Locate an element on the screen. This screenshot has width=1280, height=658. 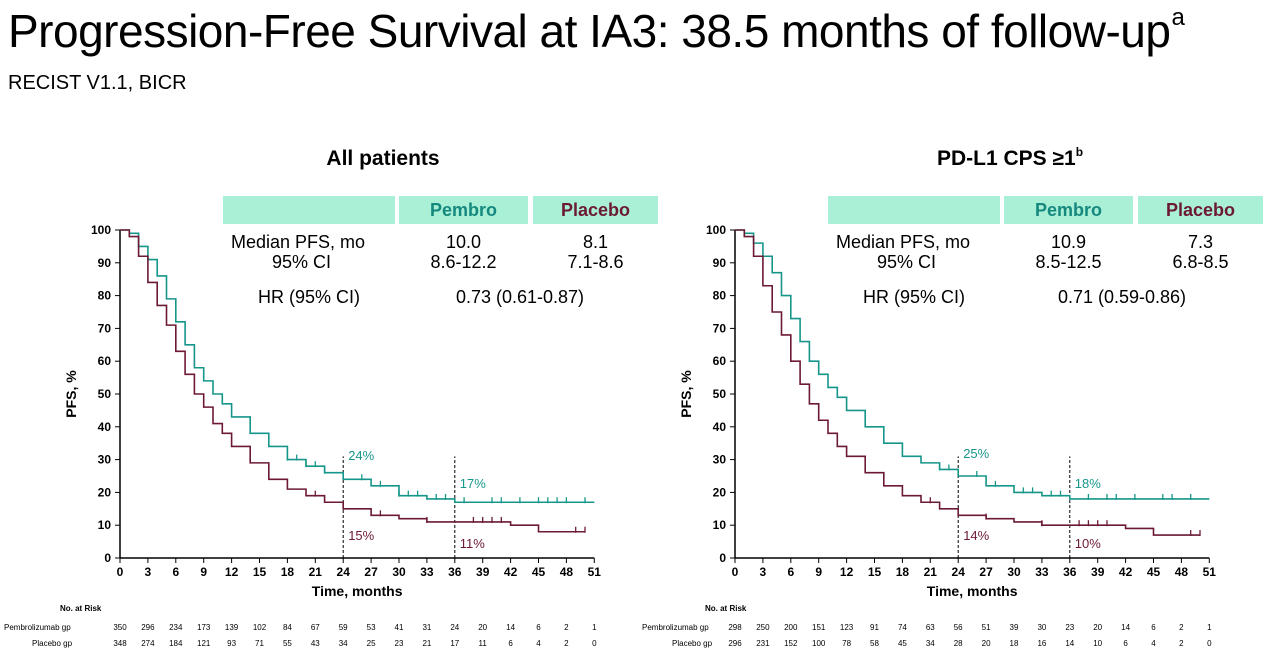
ci-pembro: 8.6-12.2 is located at coordinates (463, 262).